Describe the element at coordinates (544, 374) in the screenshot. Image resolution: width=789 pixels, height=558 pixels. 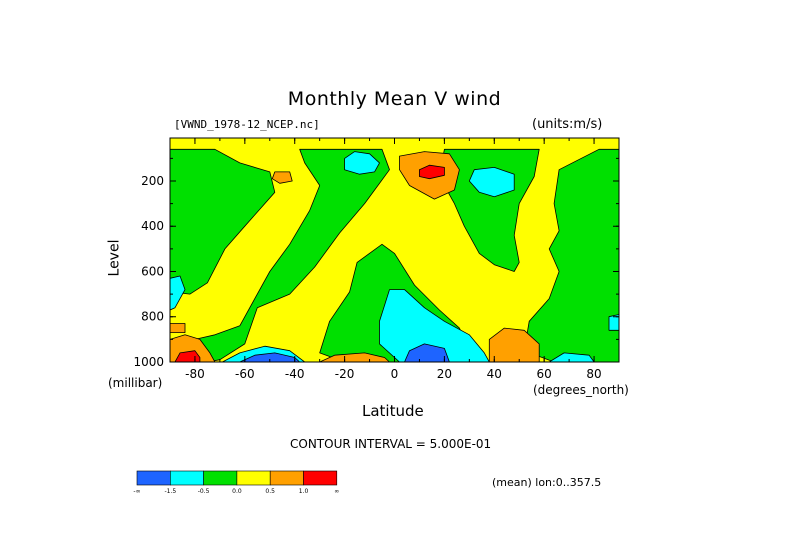
I see `x-tick-label: 60` at that location.